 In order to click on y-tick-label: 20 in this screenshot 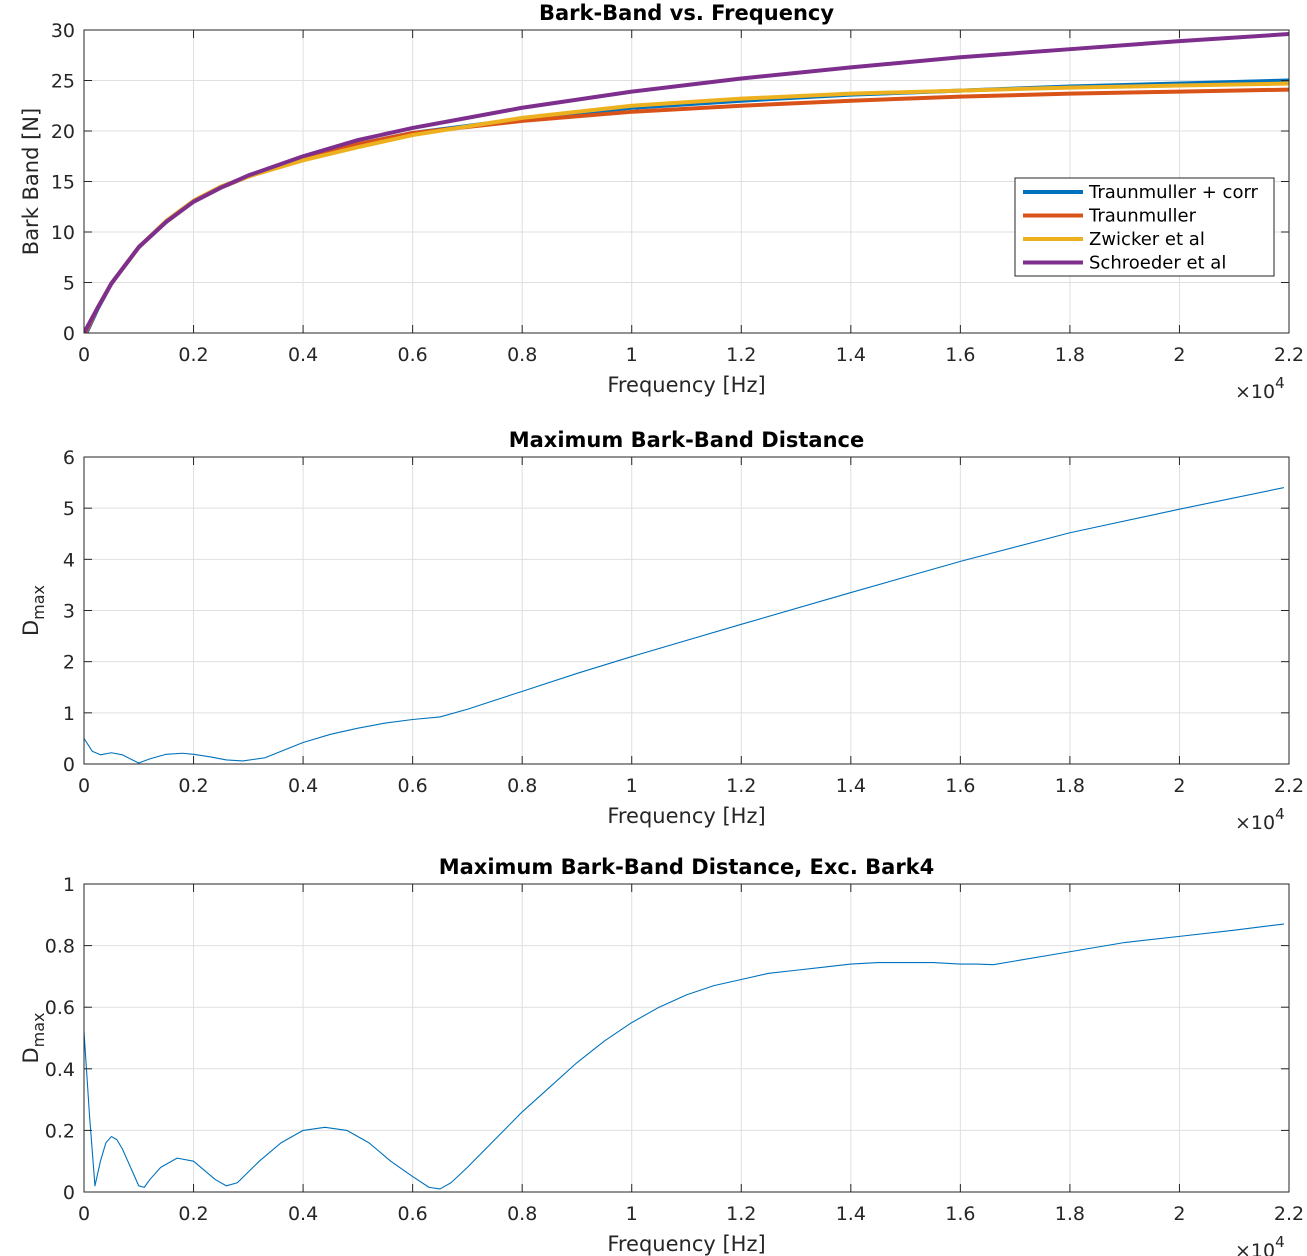, I will do `click(63, 132)`.